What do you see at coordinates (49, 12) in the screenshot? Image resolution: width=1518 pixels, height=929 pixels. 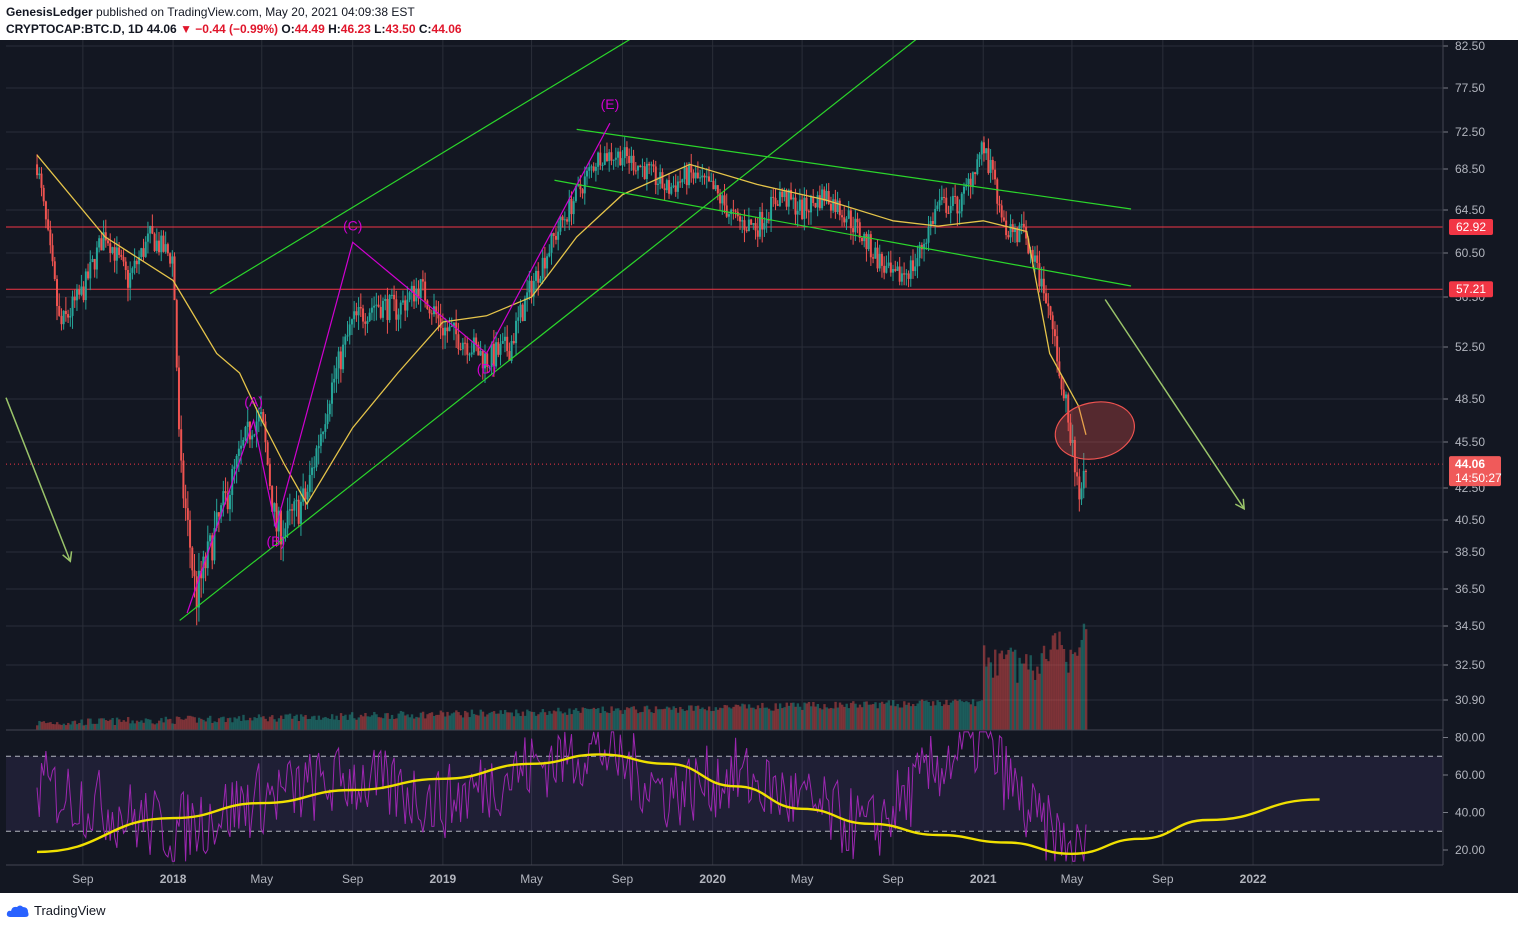 I see `publisher-name: GenesisLedger` at bounding box center [49, 12].